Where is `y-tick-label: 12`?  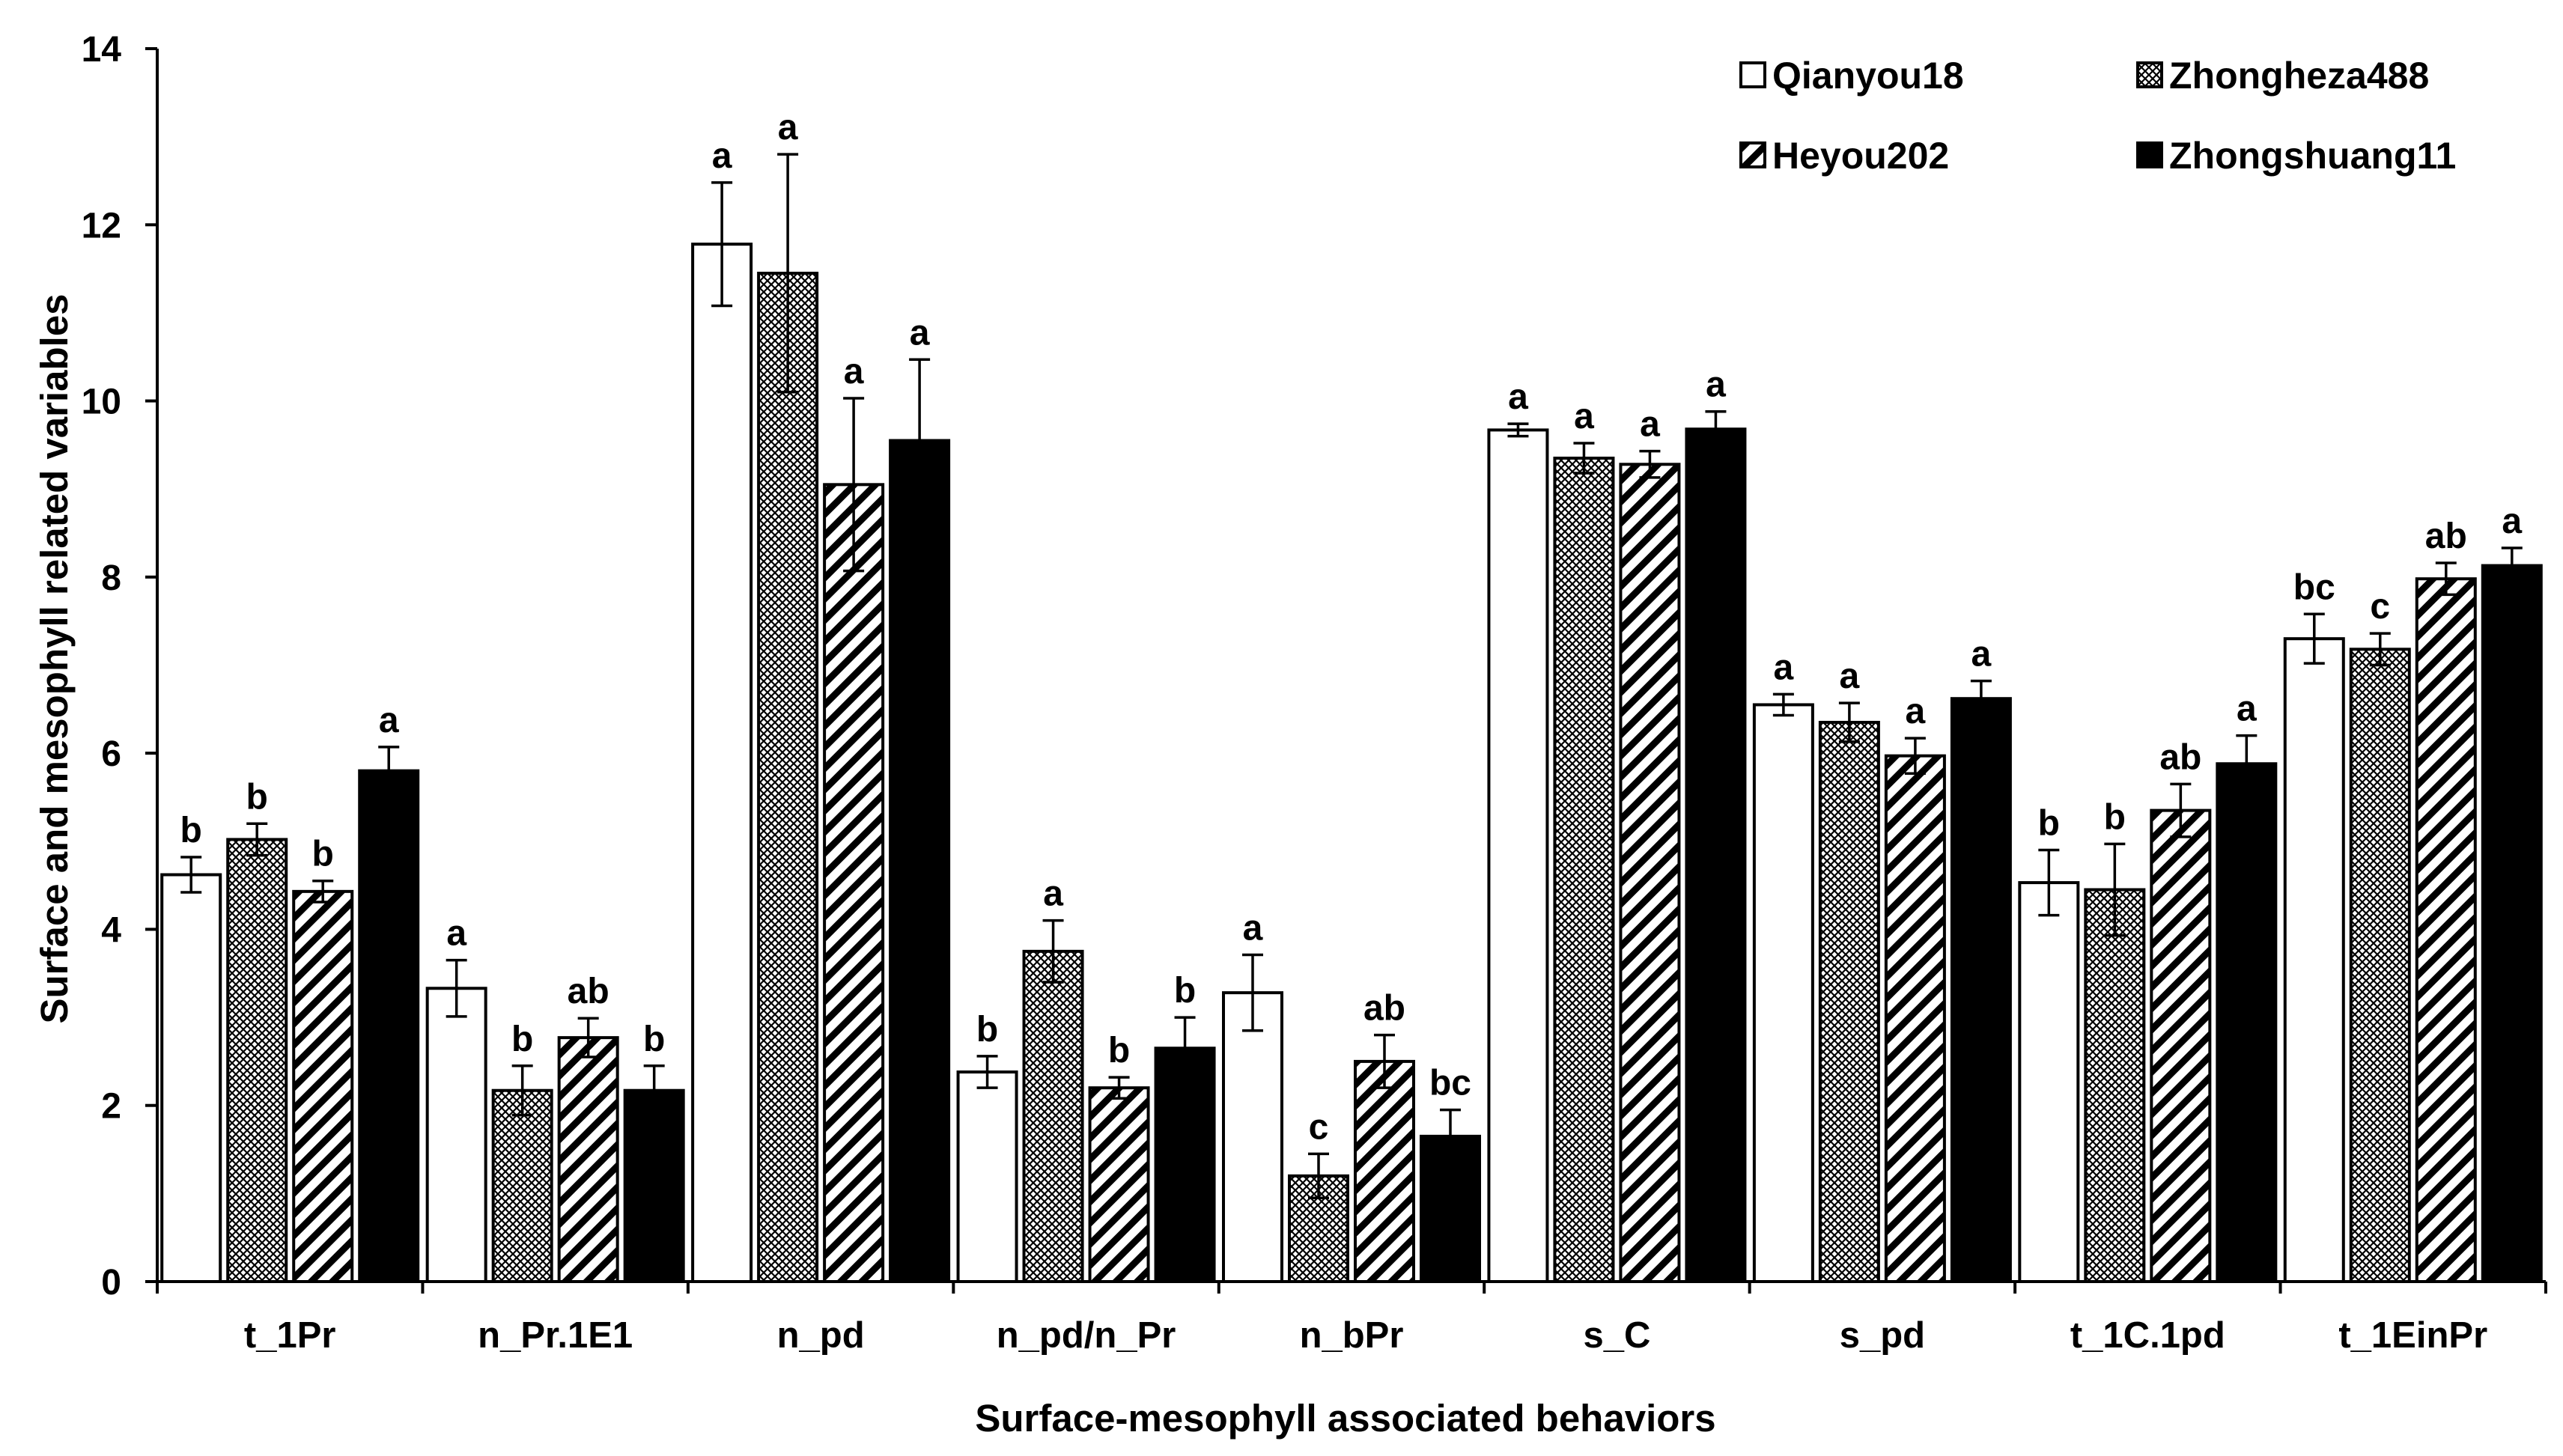
y-tick-label: 12 is located at coordinates (101, 226).